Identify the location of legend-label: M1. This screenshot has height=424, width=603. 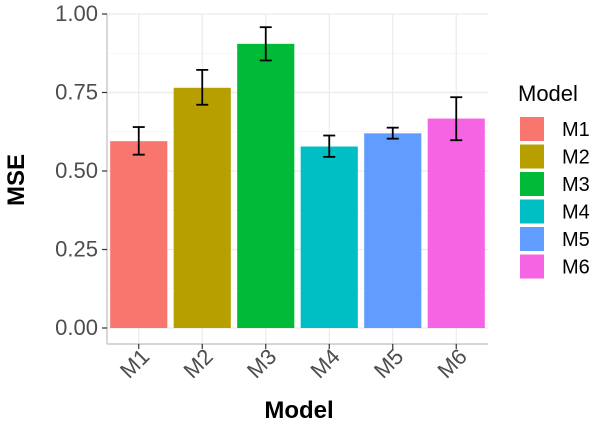
(576, 130).